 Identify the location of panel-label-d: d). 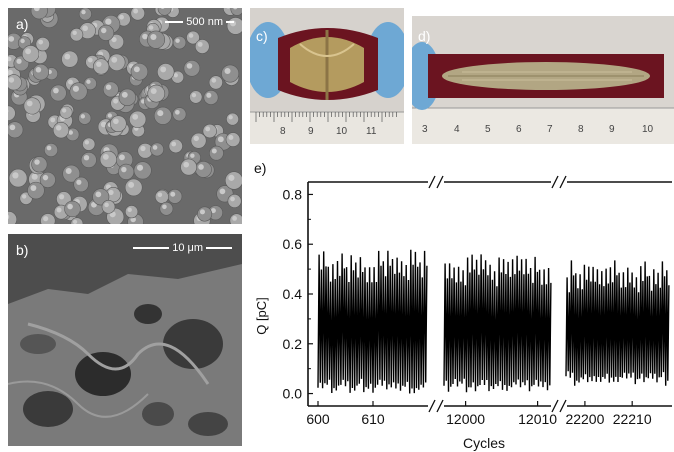
(424, 36).